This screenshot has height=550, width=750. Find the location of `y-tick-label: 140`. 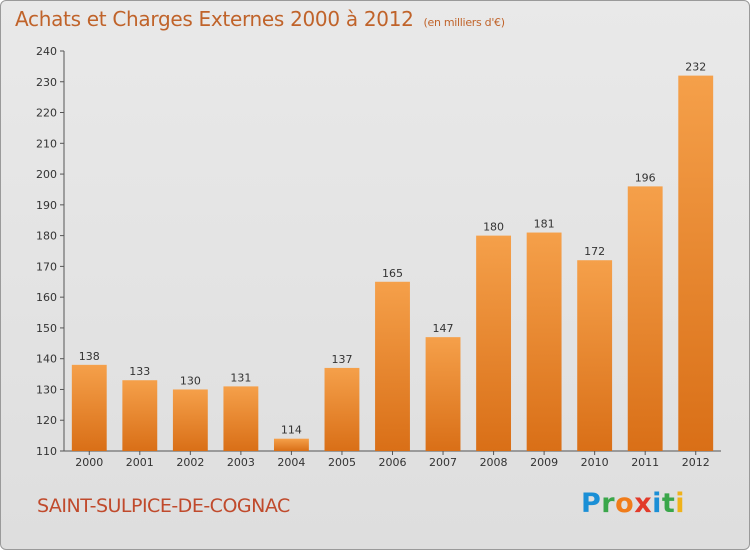

y-tick-label: 140 is located at coordinates (46, 359).